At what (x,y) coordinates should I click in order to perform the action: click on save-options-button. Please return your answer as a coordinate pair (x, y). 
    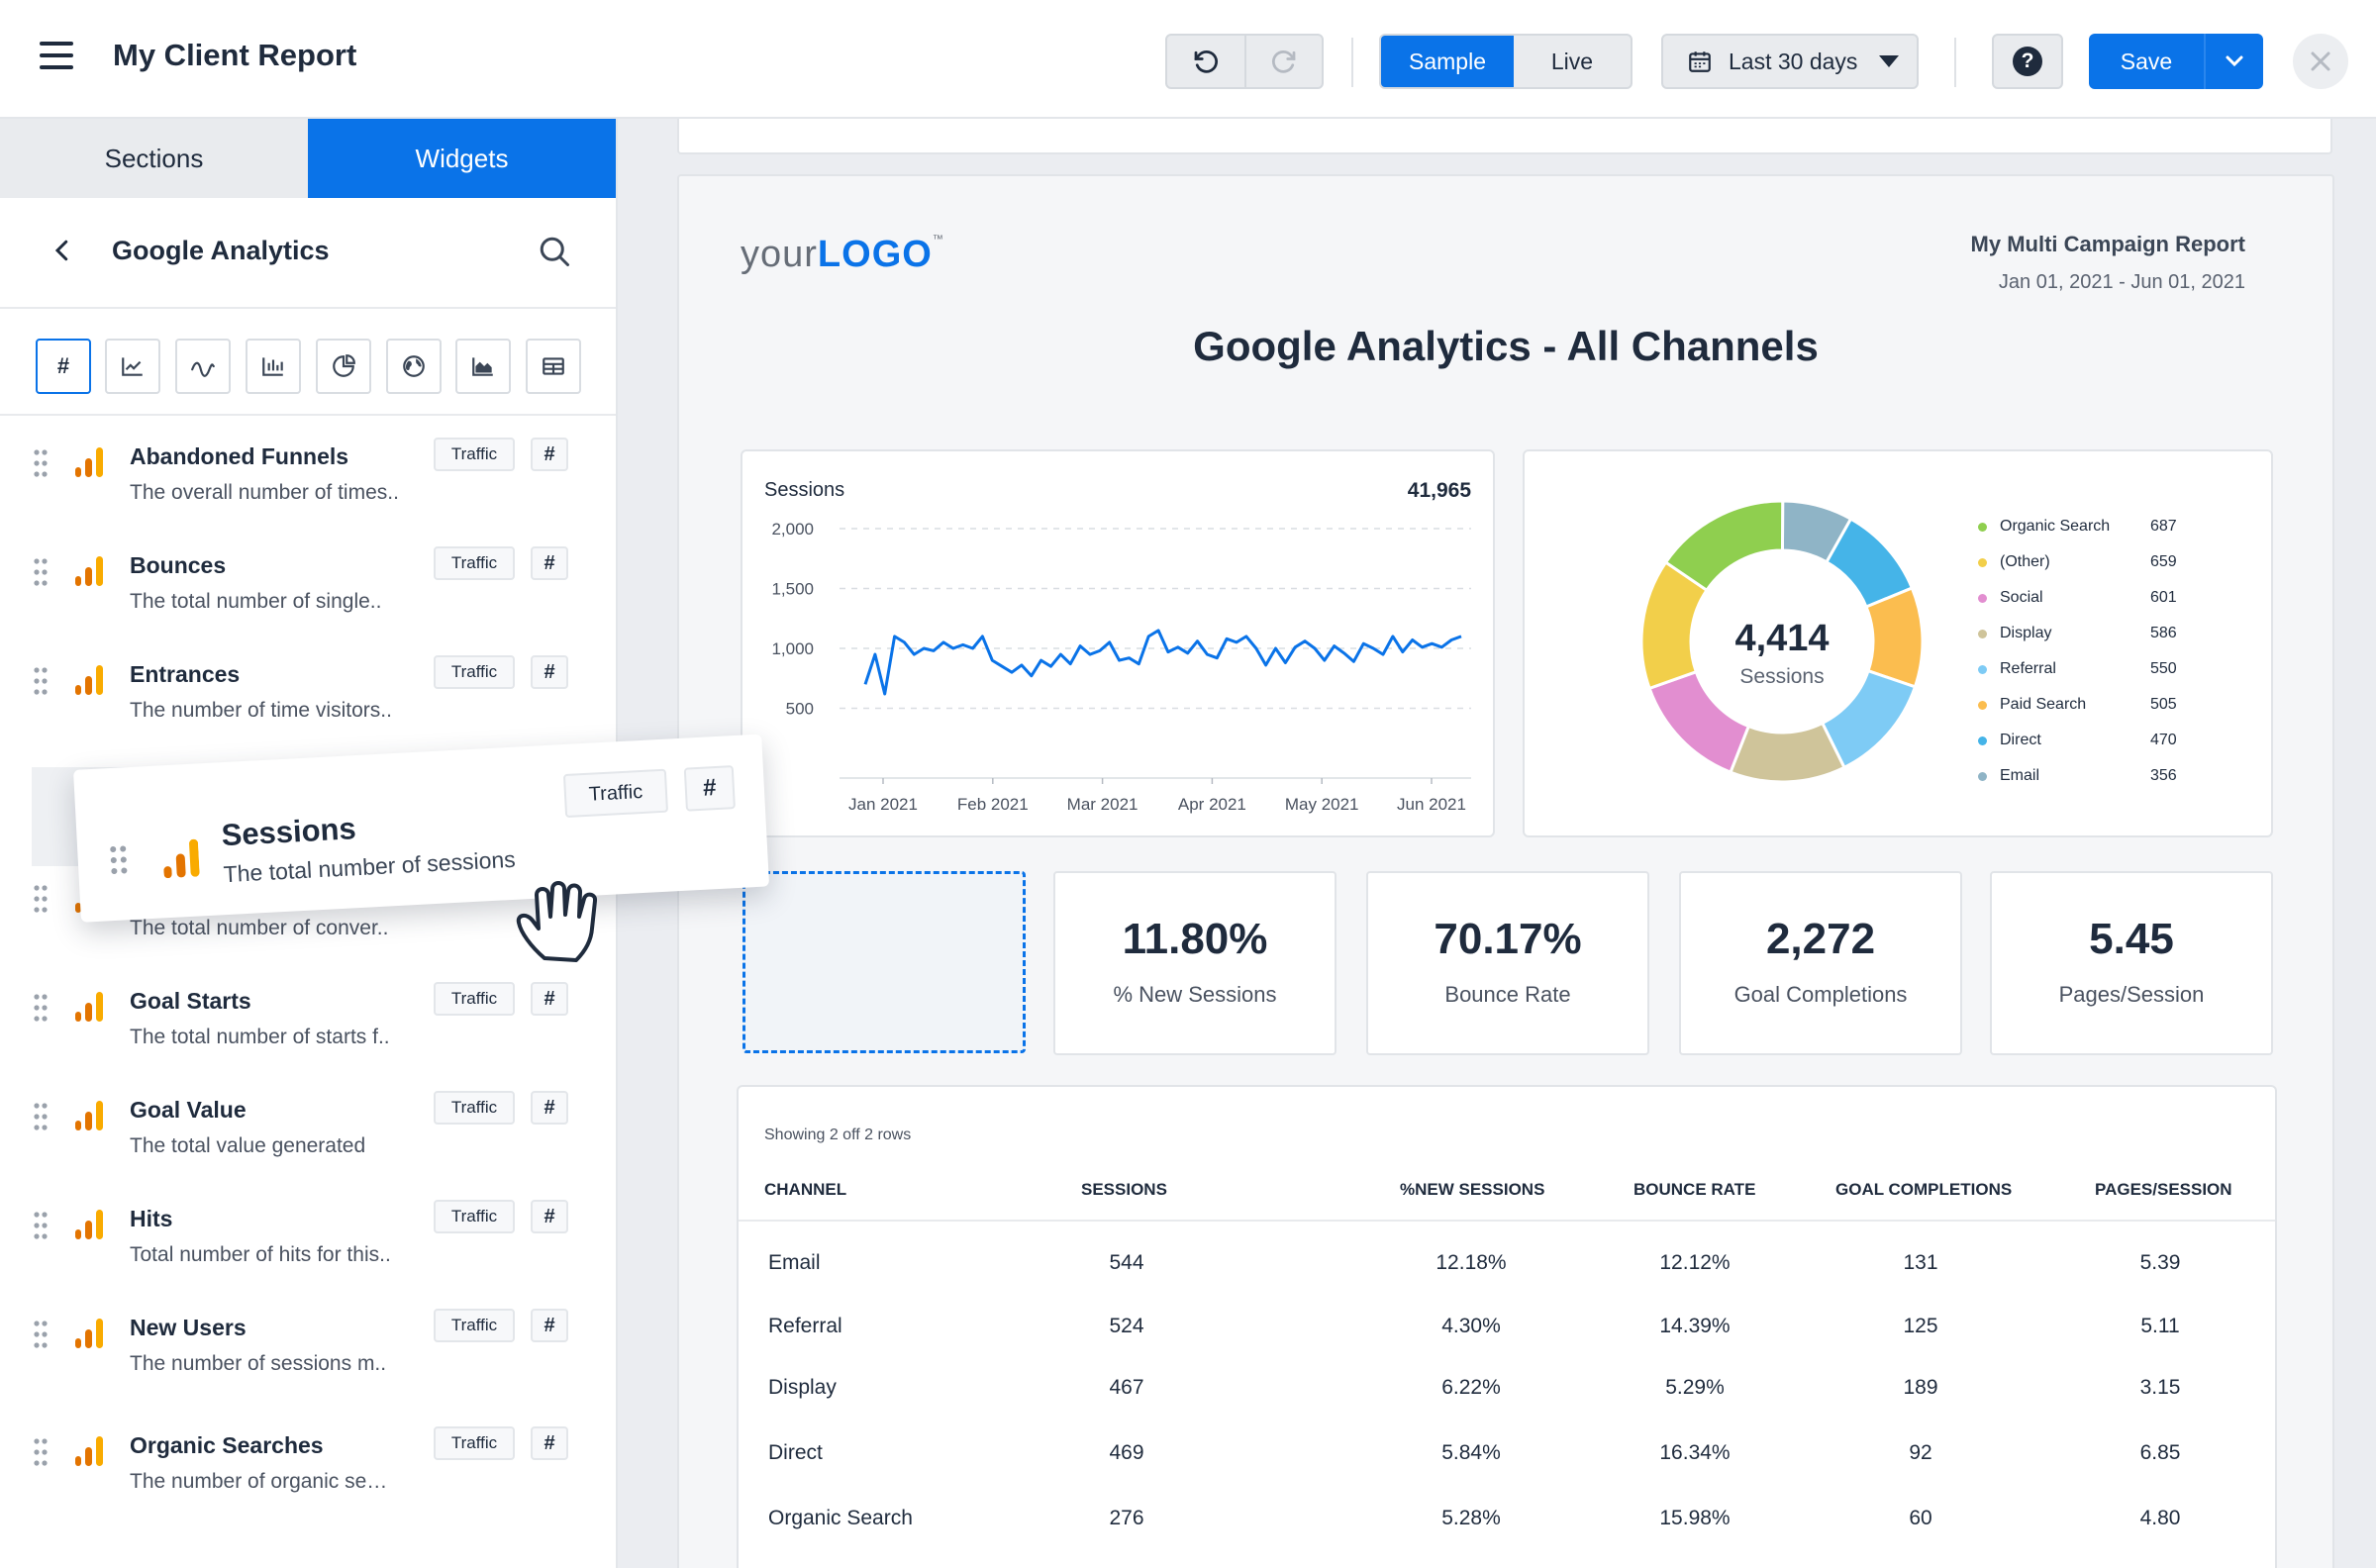
    Looking at the image, I should click on (2233, 61).